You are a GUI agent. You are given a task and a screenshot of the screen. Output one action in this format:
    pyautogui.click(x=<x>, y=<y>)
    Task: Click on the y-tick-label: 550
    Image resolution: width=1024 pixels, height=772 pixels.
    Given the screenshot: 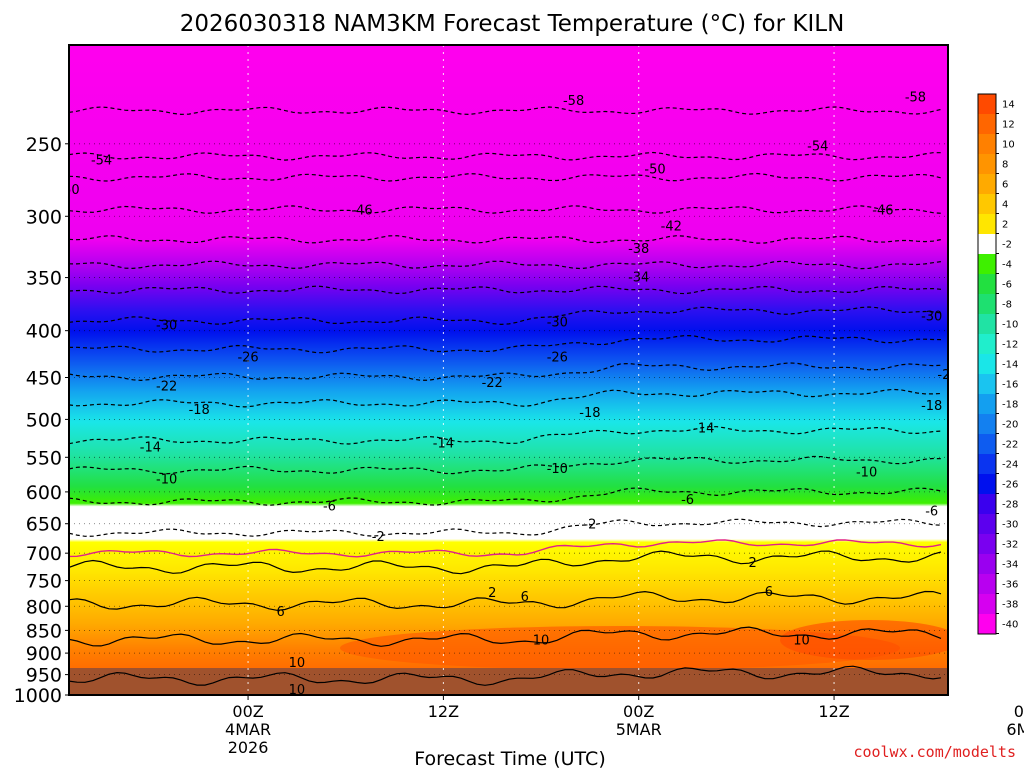 What is the action you would take?
    pyautogui.click(x=44, y=458)
    